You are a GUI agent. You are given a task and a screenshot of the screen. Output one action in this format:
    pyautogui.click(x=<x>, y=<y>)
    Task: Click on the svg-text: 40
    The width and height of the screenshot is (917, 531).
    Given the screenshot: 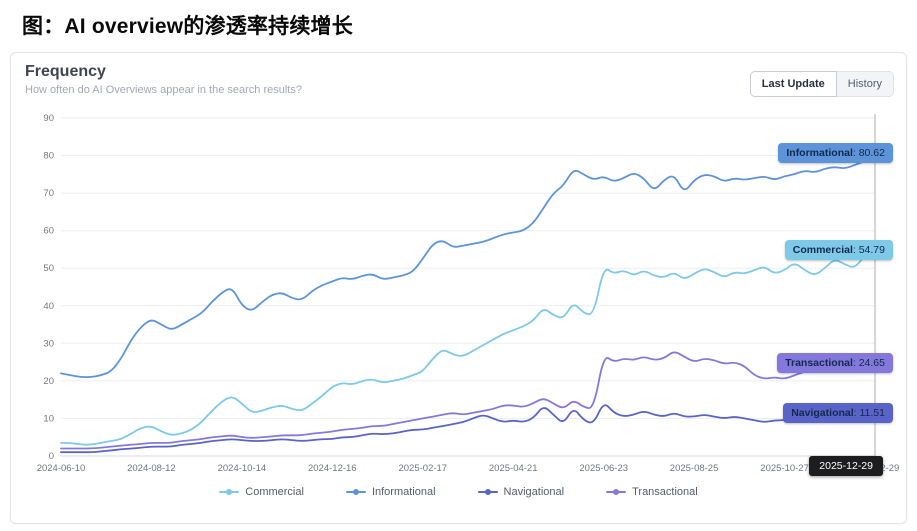 What is the action you would take?
    pyautogui.click(x=48, y=306)
    